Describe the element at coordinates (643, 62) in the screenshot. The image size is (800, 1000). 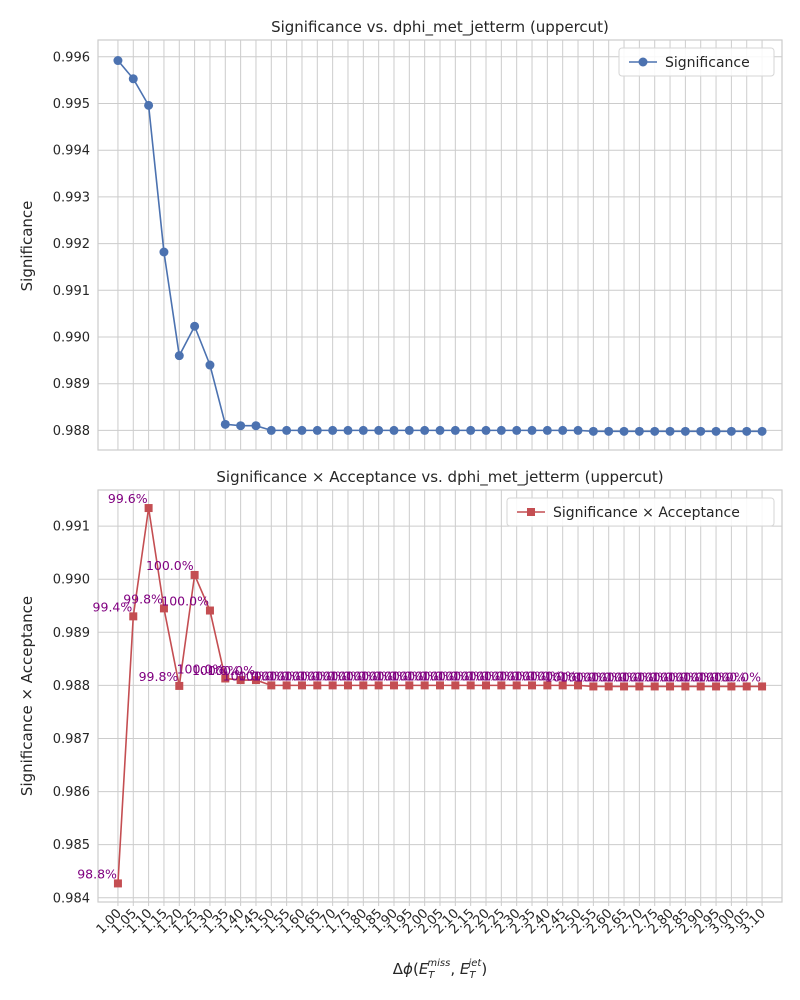
I see `top-legend-marker` at that location.